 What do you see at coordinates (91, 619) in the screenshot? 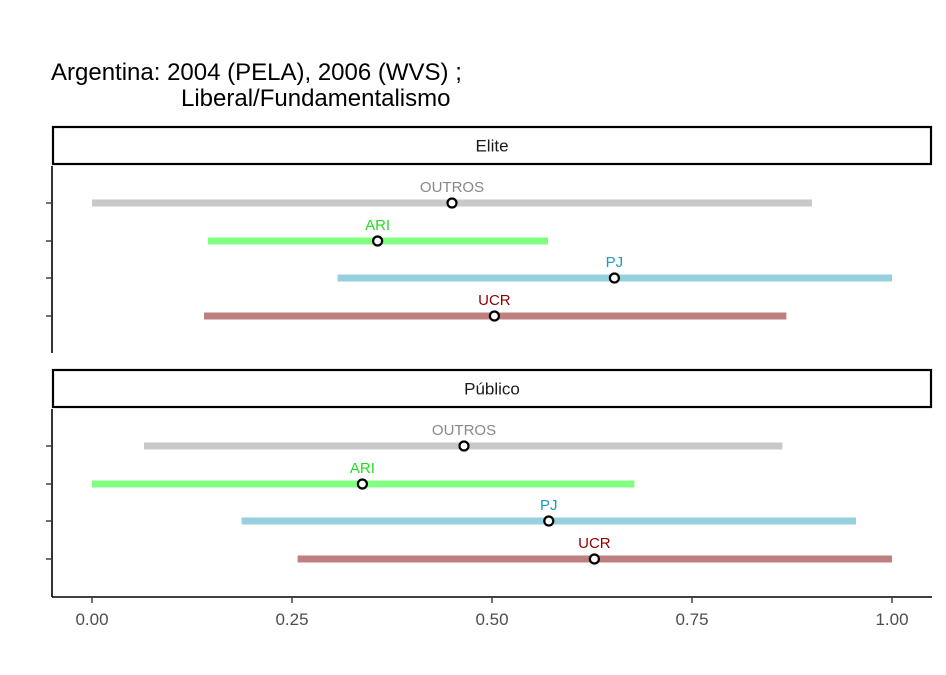
I see `x-tick-label: 0.00` at bounding box center [91, 619].